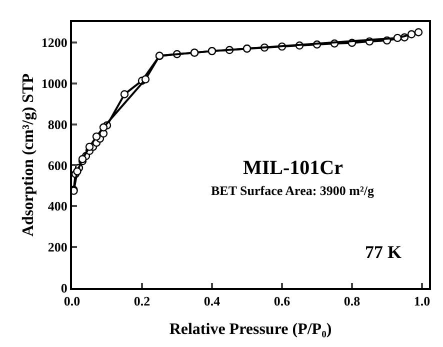 This screenshot has height=347, width=443. I want to click on x-tick-label: 0.2, so click(142, 301).